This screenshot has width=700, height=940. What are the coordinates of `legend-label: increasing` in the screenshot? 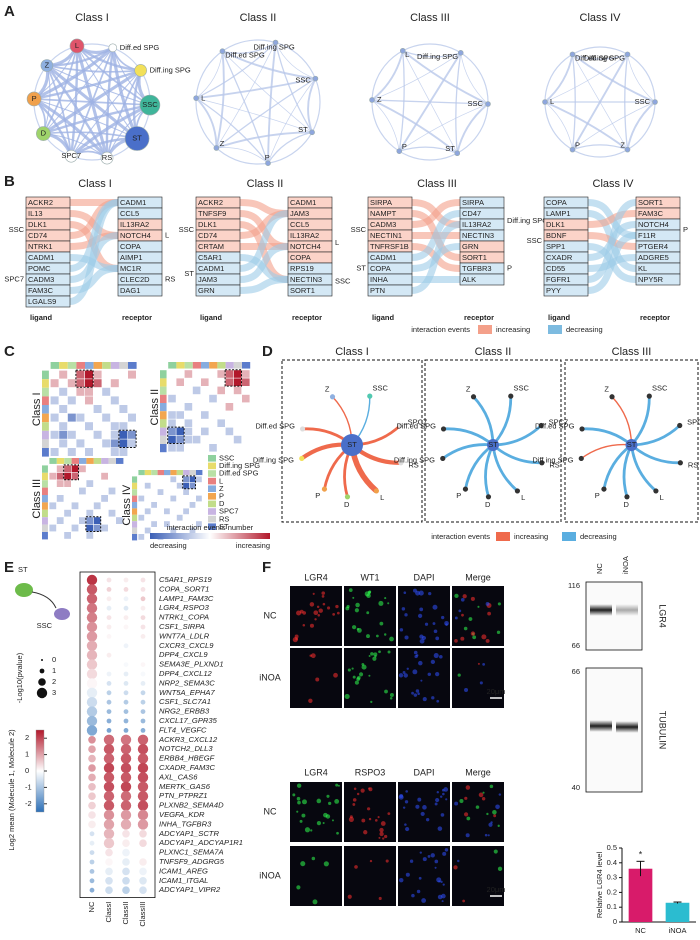 It's located at (513, 329).